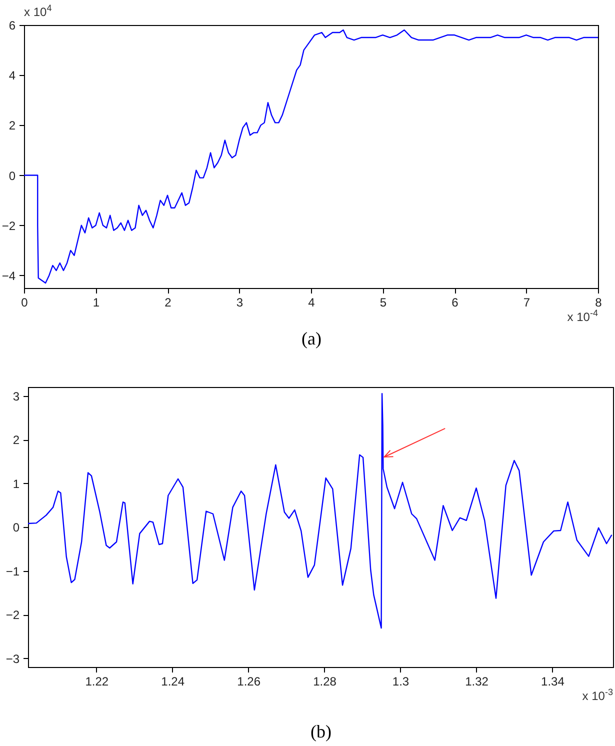  I want to click on x-tick-label: 3, so click(240, 303).